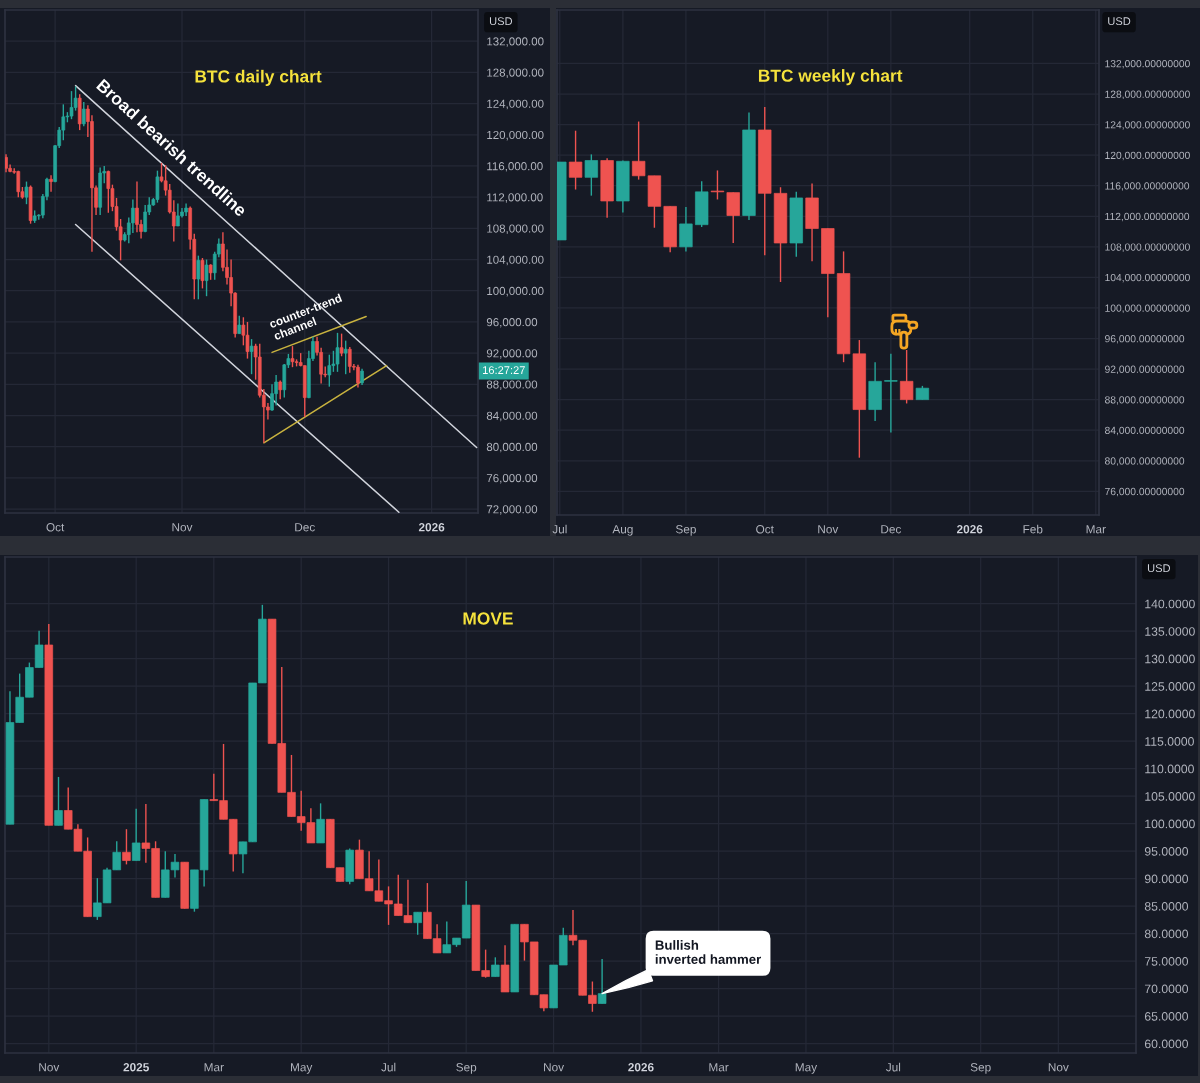 This screenshot has width=1200, height=1083. What do you see at coordinates (1147, 64) in the screenshot?
I see `y-tick-label: 132,000.00000000` at bounding box center [1147, 64].